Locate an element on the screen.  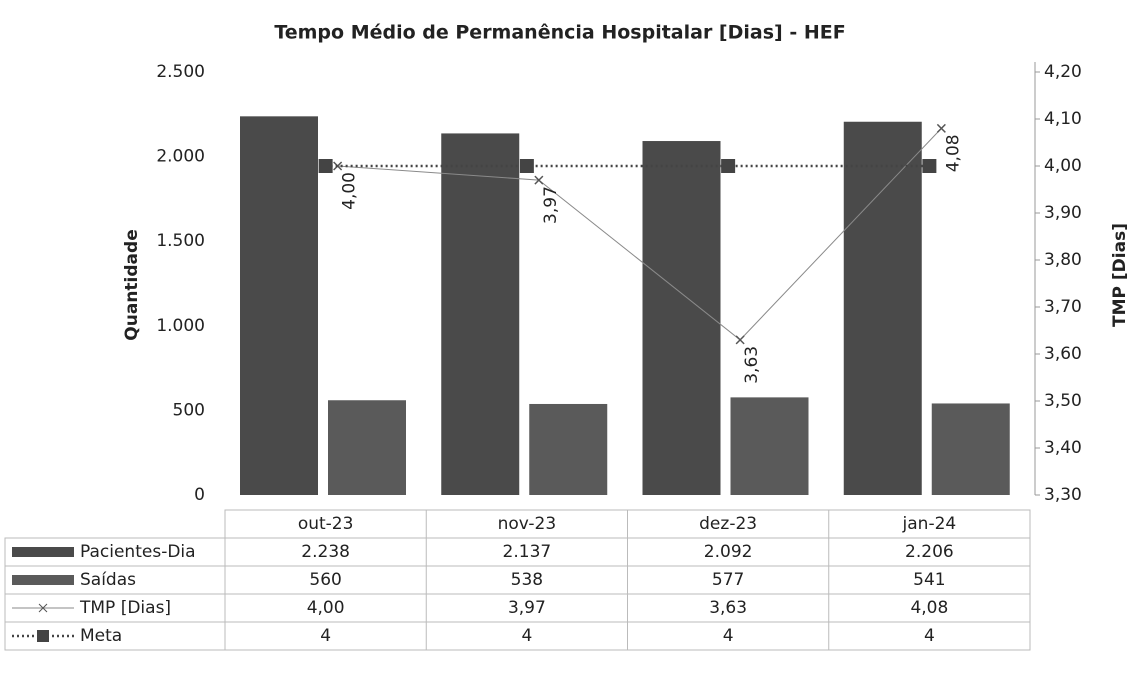
y2-tick-label: 4,00 is located at coordinates (1063, 166).